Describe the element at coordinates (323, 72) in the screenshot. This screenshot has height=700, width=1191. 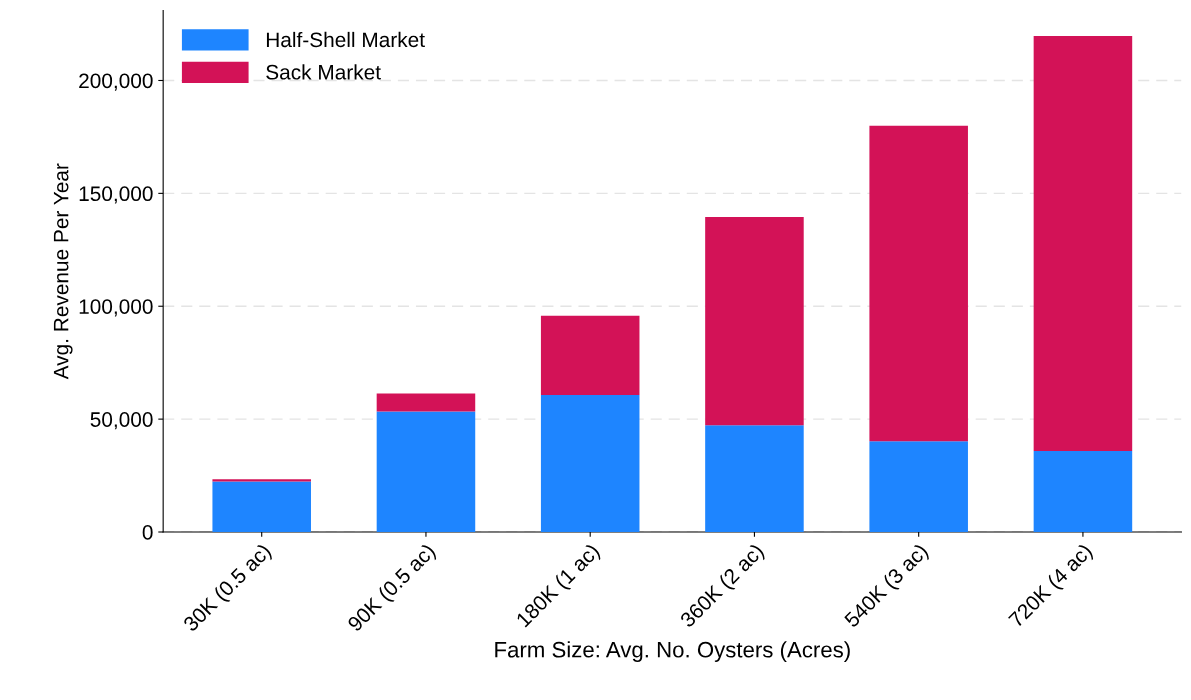
I see `legend-label: Sack Market` at that location.